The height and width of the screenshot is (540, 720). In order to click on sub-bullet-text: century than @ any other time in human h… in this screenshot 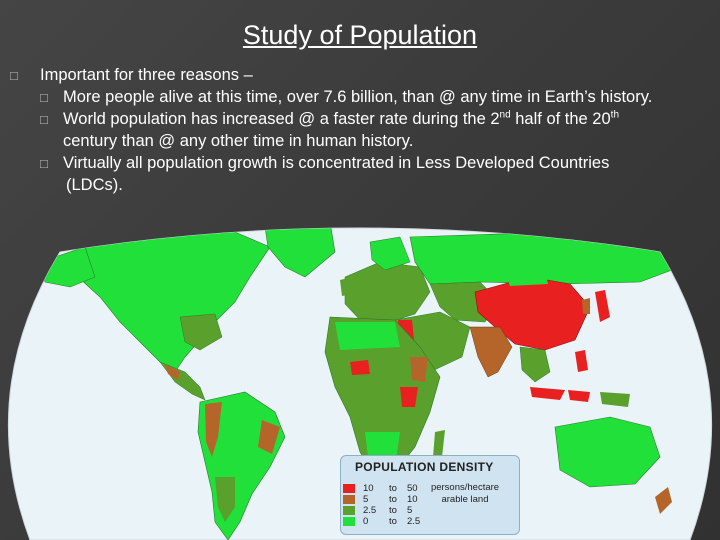, I will do `click(238, 141)`.